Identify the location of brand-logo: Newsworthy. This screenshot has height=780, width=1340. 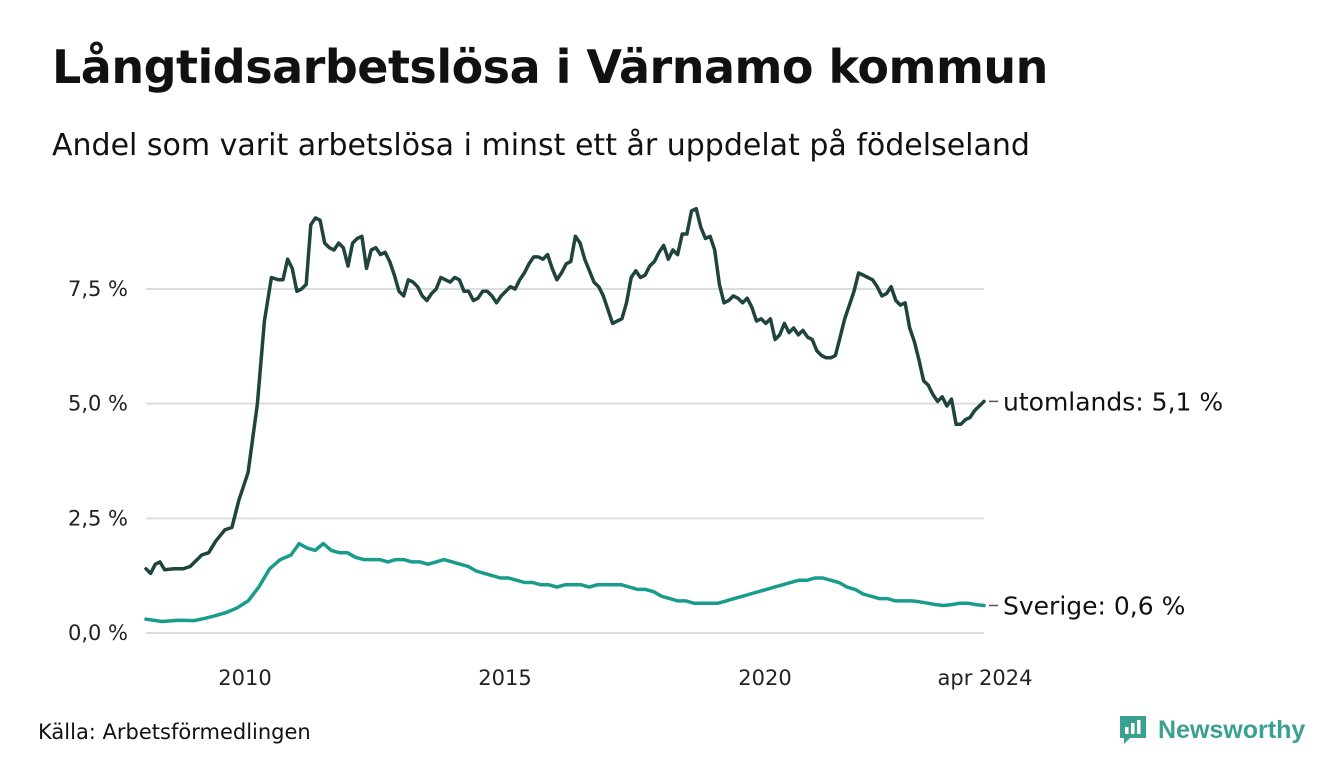
(1211, 730).